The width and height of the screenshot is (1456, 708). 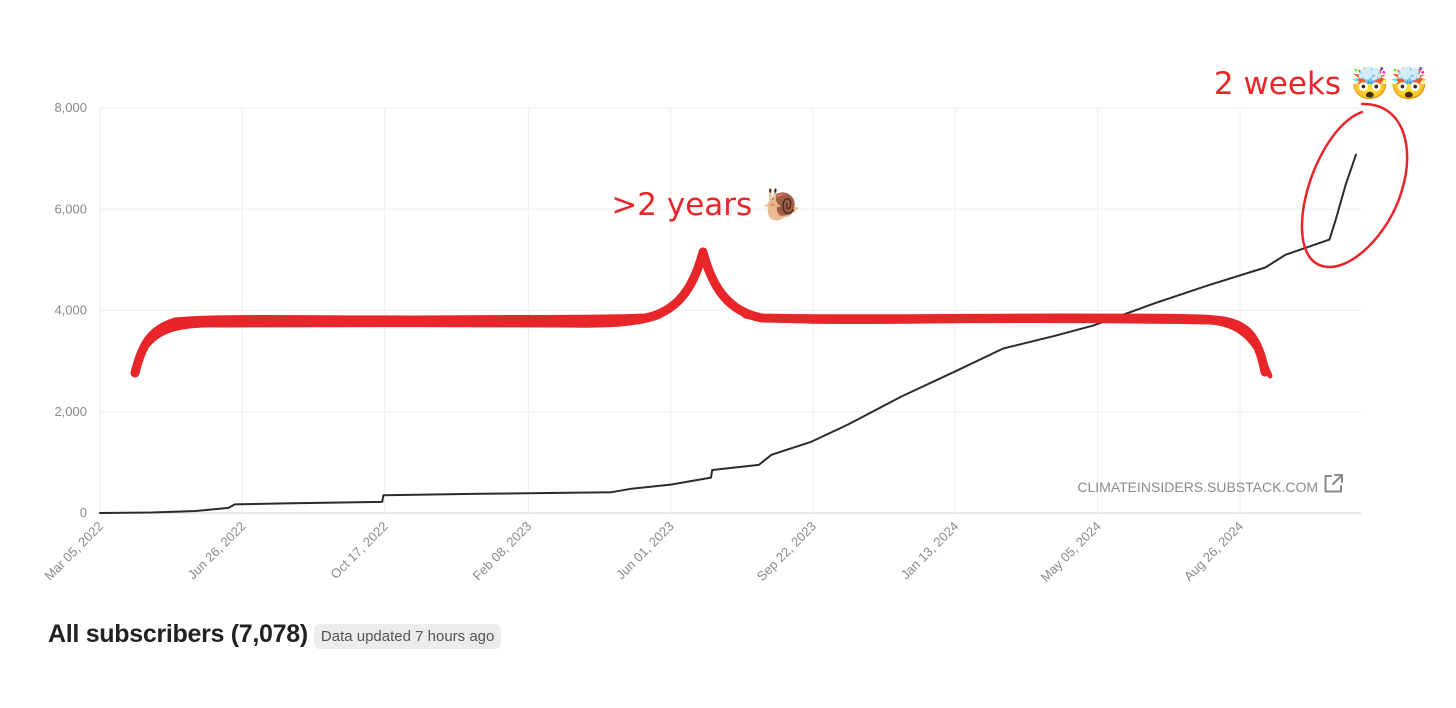 What do you see at coordinates (705, 205) in the screenshot?
I see `annotation-two-years: >2 years 🐌` at bounding box center [705, 205].